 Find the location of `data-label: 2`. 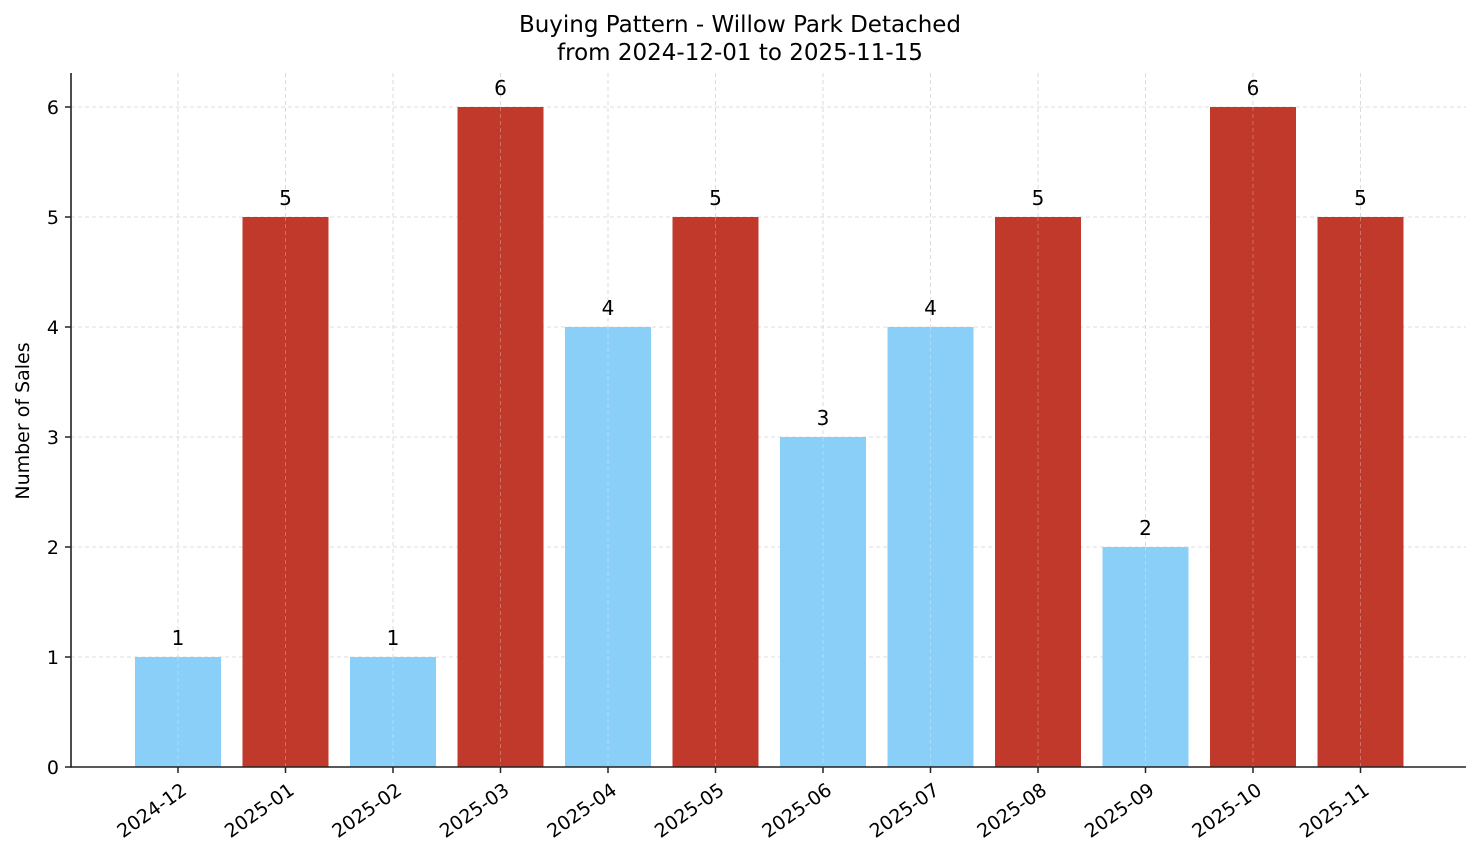

data-label: 2 is located at coordinates (1145, 528).